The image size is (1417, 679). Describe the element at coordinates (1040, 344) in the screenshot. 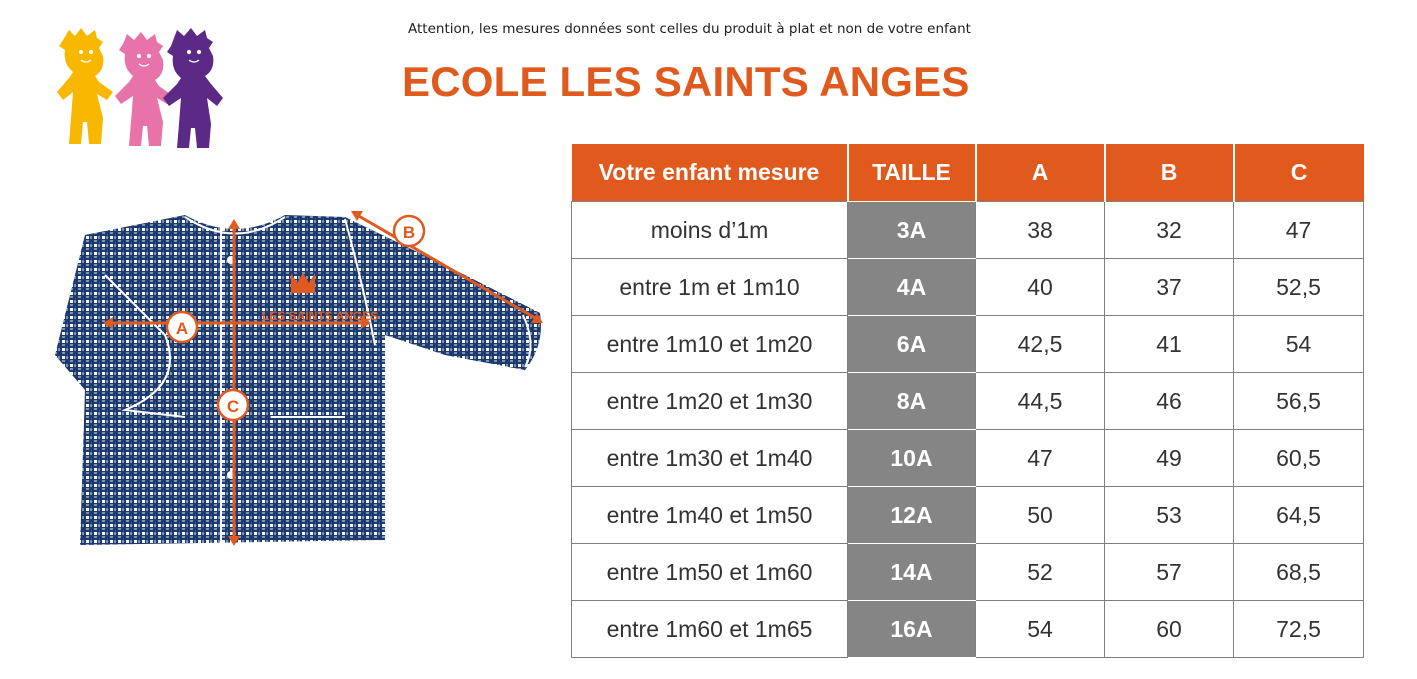

I see `cell-a: 42,5` at that location.